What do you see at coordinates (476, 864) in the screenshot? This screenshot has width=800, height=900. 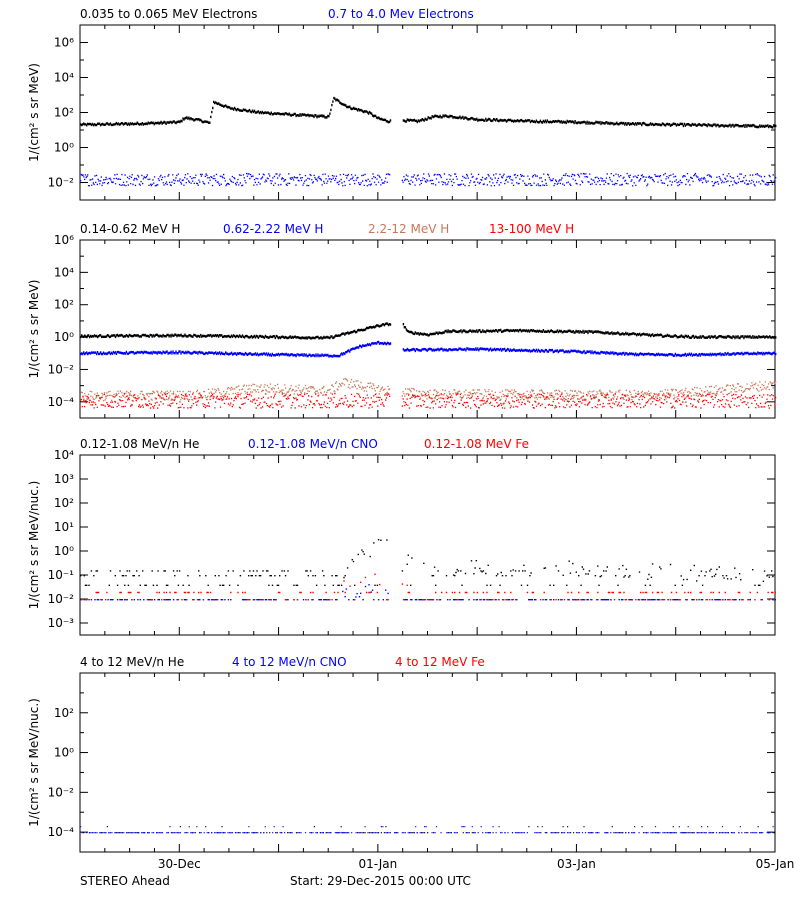 I see `x-axis-tick-labels: 30-Dec 01-Jan 03-Jan 05-Jan` at bounding box center [476, 864].